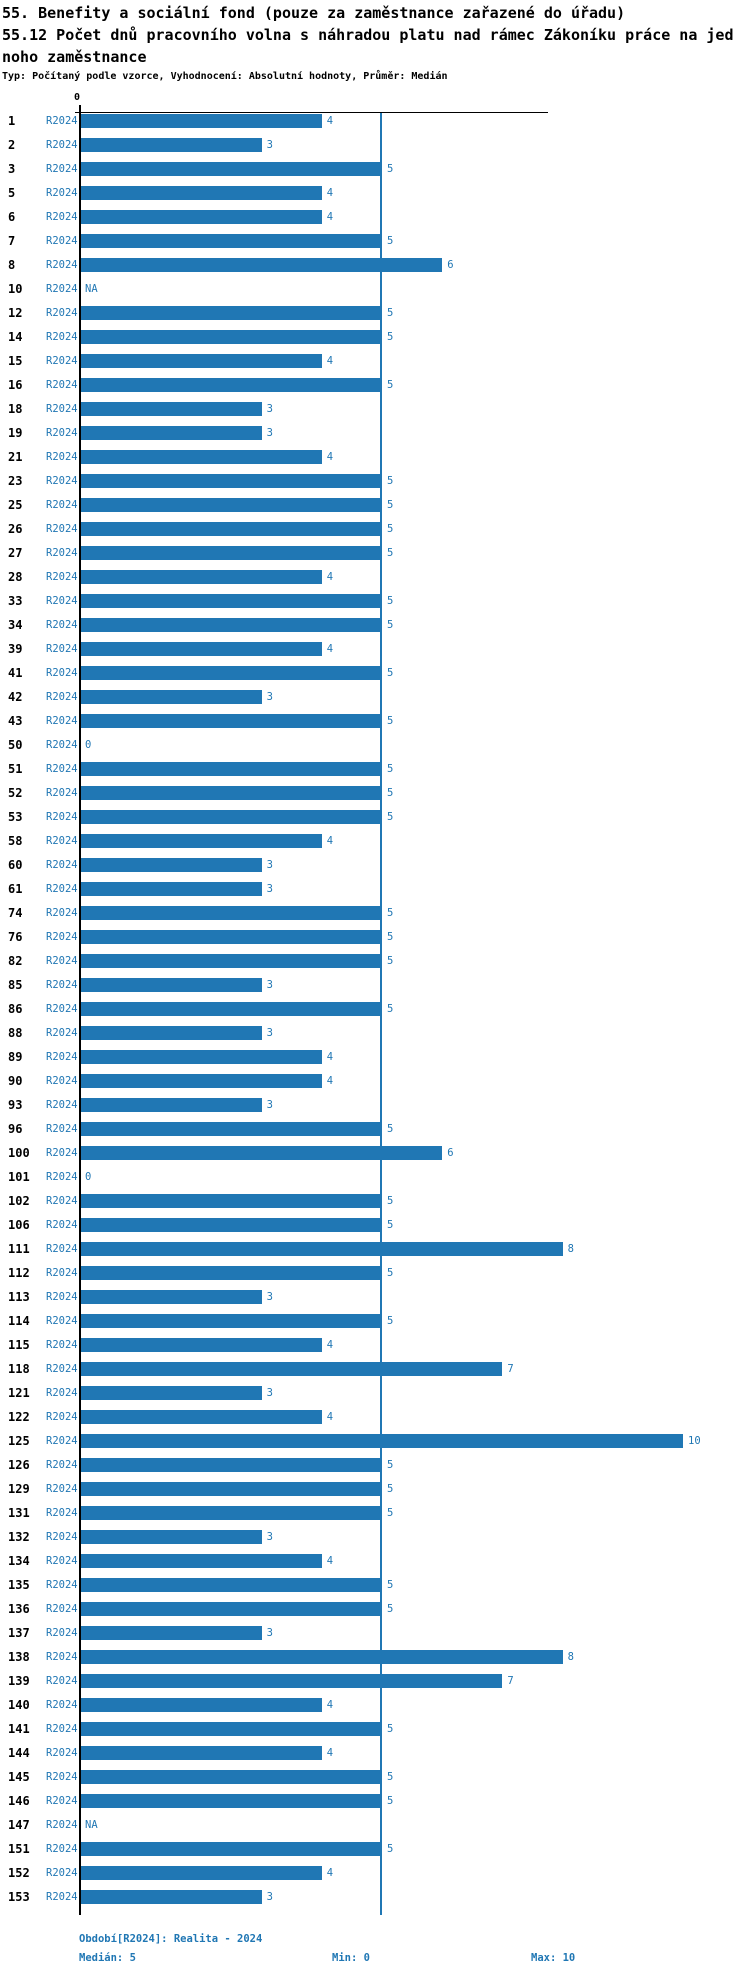 Image resolution: width=750 pixels, height=1974 pixels. Describe the element at coordinates (19, 1561) in the screenshot. I see `row-id-label: 134` at that location.